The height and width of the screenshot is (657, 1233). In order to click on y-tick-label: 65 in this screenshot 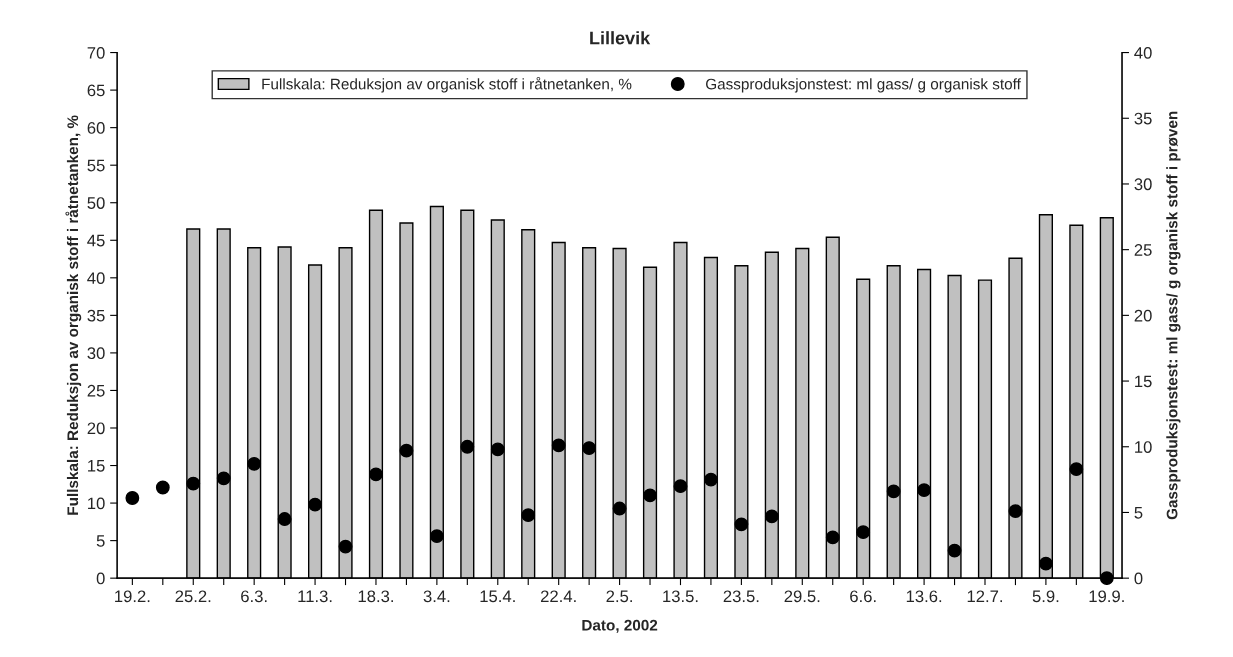, I will do `click(96, 90)`.